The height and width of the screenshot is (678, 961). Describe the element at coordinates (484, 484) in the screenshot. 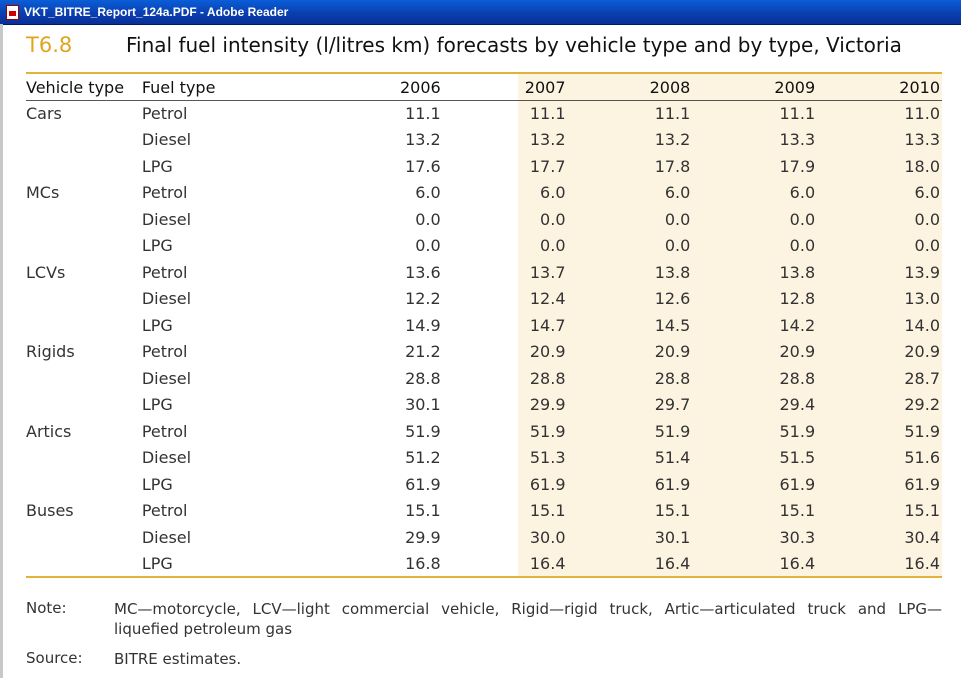

I see `table-row: LPG 61.9 61.9 61.9 61.9 61.9` at that location.